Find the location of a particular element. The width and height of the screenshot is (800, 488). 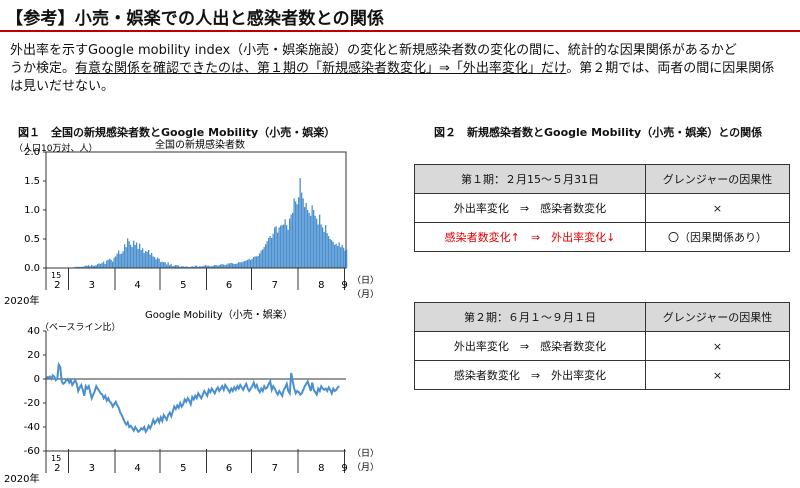

month-tick-label: 9 is located at coordinates (344, 285).